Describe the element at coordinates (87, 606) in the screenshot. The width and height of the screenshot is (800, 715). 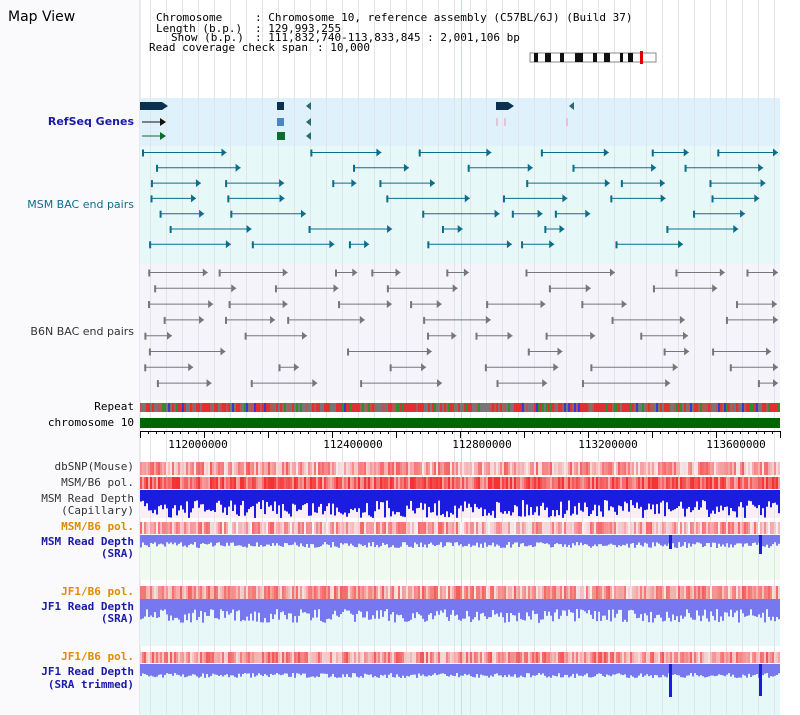
I see `track-label-jf1-depth-sra: JF1 Read Depth` at that location.